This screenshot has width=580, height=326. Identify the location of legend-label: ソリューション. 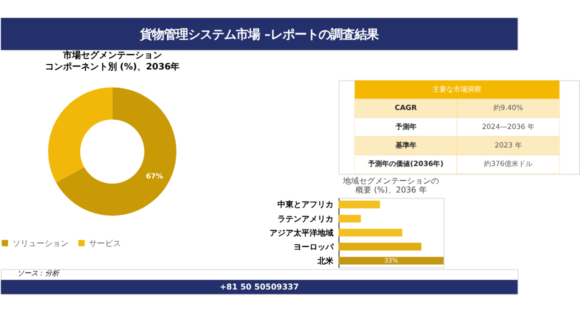
(40, 243).